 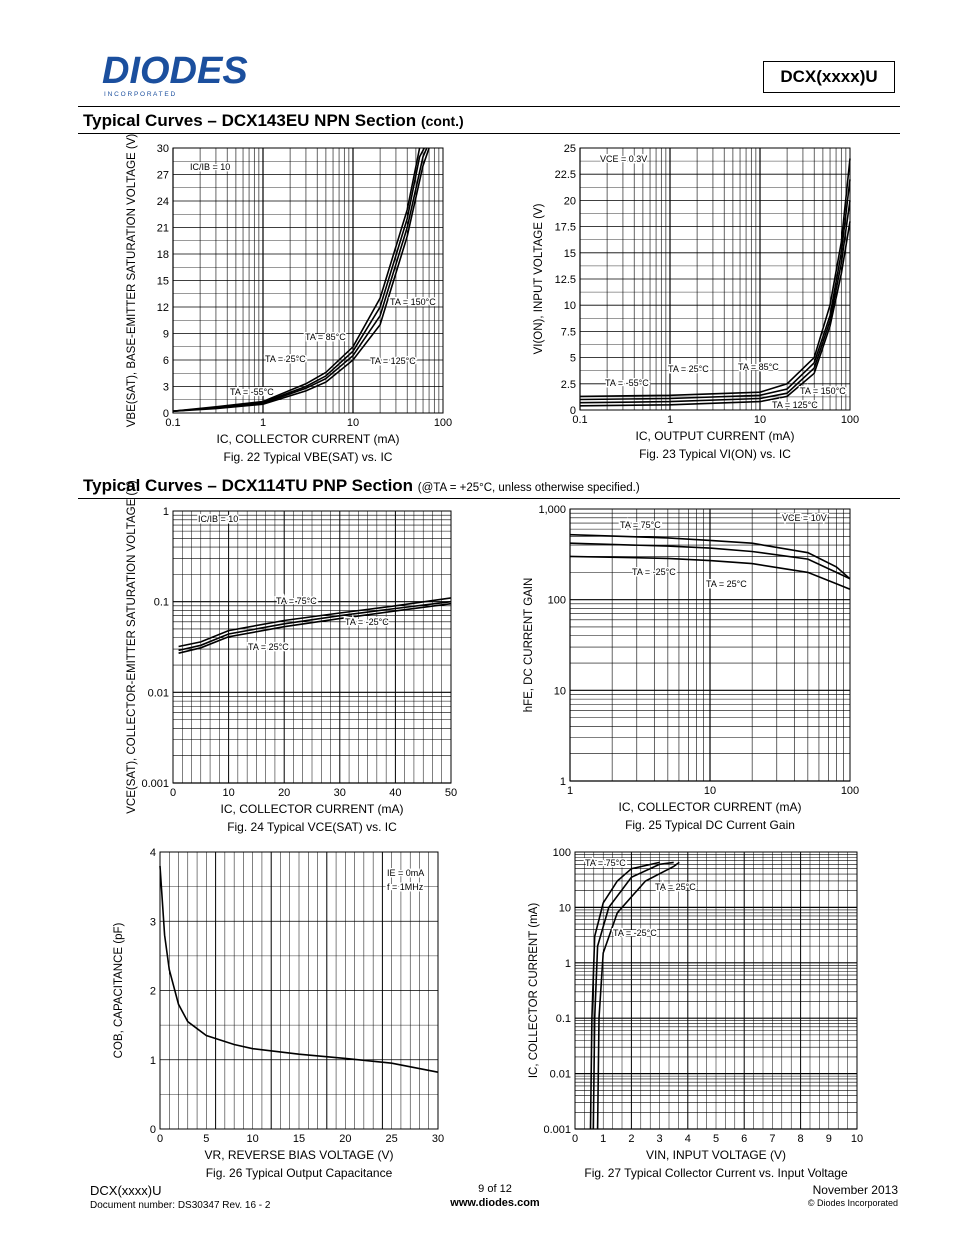 What do you see at coordinates (631, 1139) in the screenshot?
I see `x-tick-label: 2` at bounding box center [631, 1139].